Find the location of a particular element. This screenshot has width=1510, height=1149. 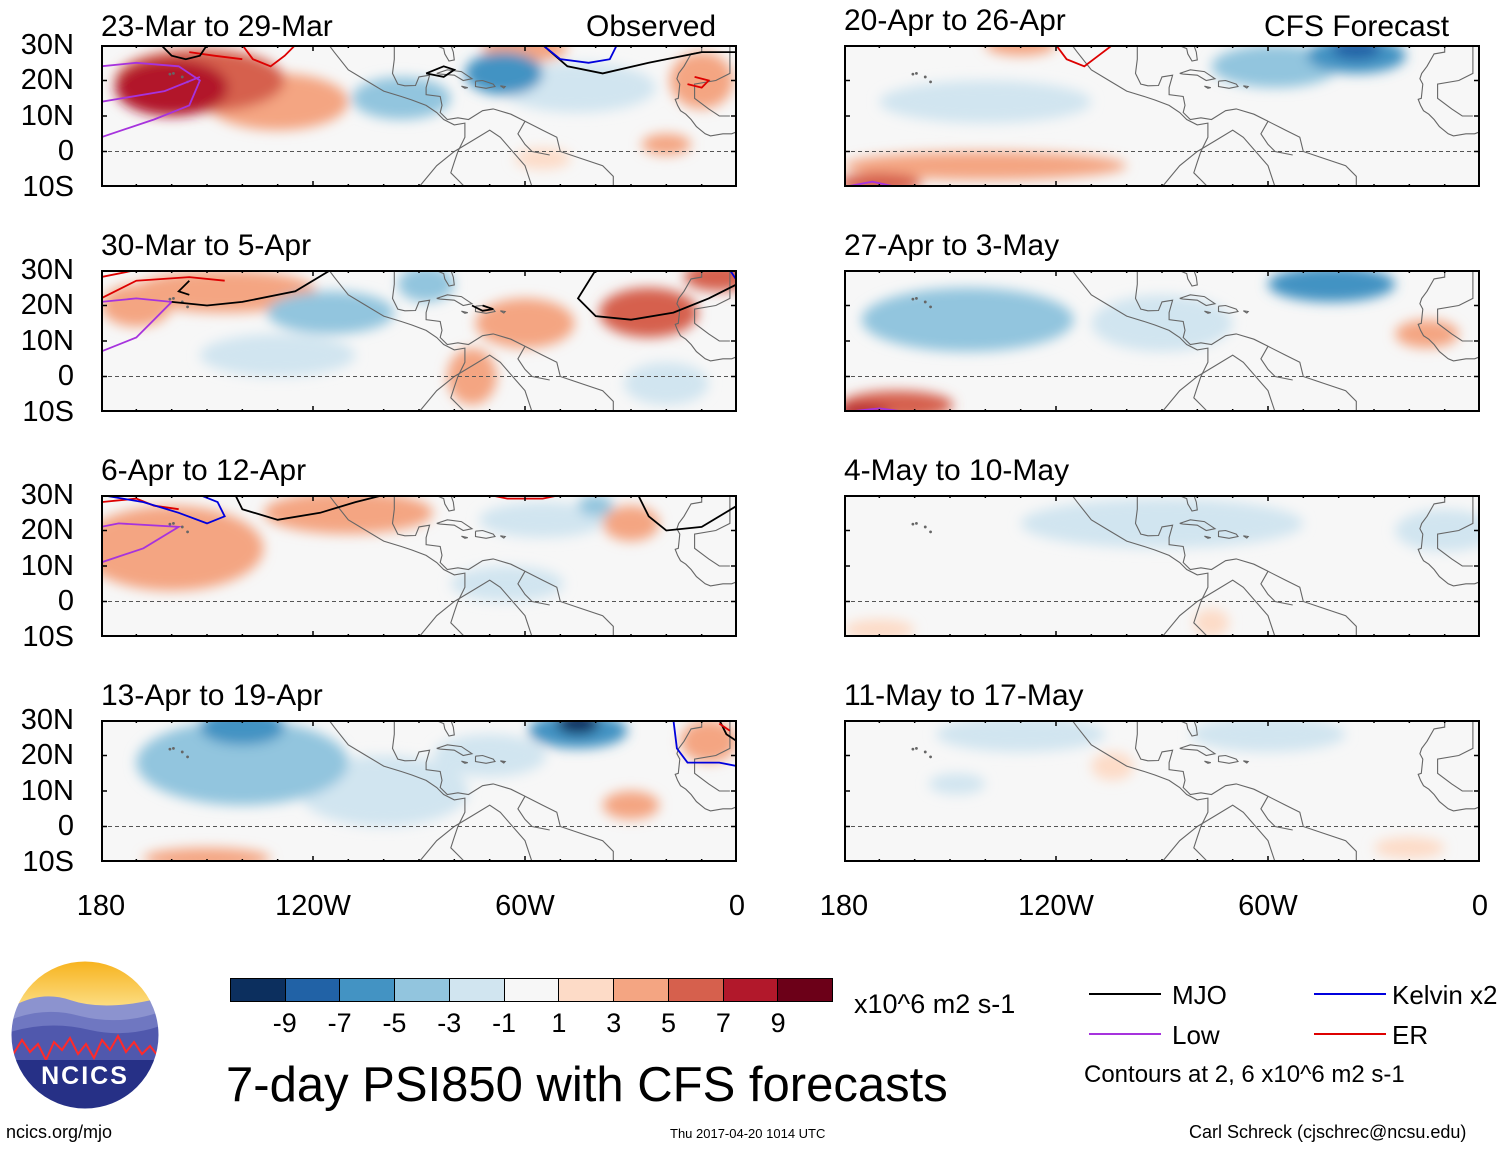

footer-url: ncics.org/mjo is located at coordinates (59, 1132).